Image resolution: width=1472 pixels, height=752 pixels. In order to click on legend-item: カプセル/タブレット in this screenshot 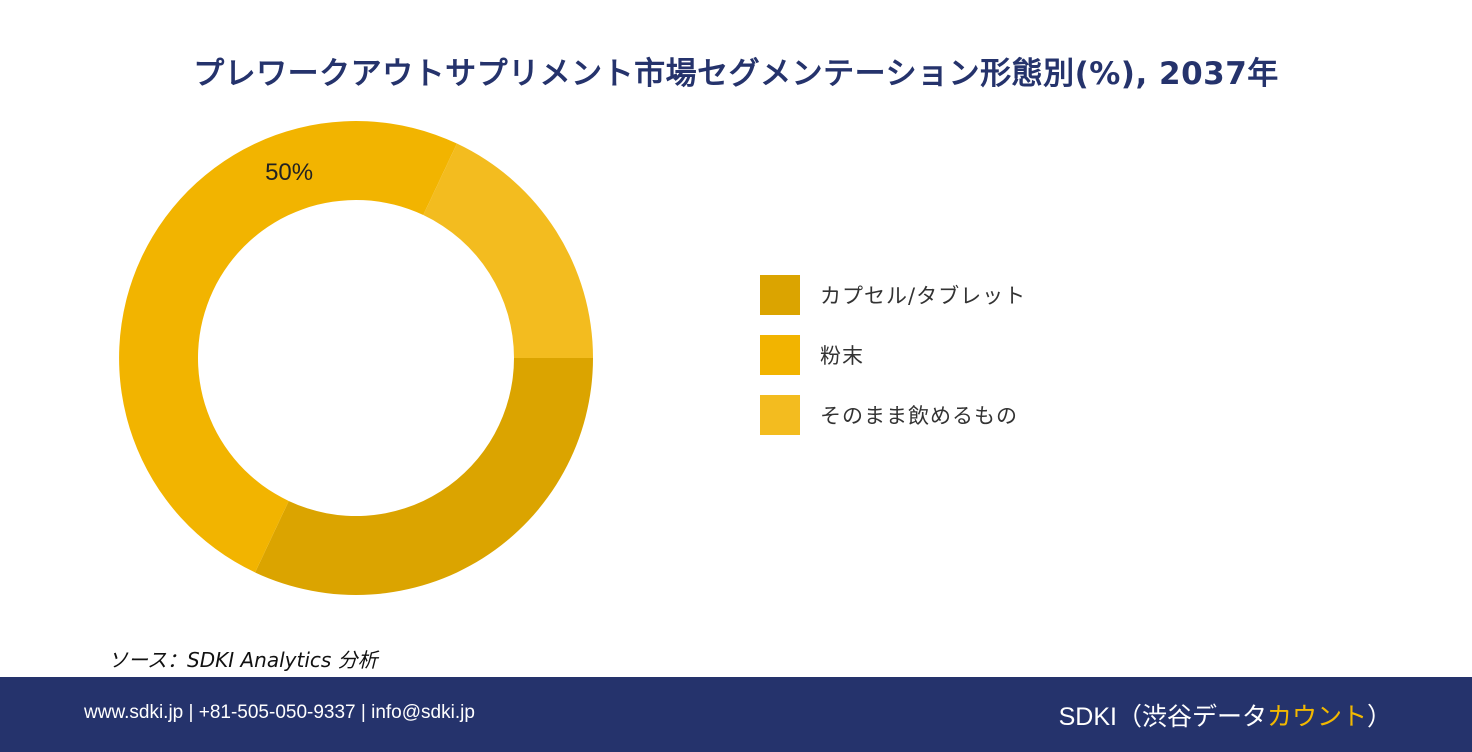, I will do `click(893, 295)`.